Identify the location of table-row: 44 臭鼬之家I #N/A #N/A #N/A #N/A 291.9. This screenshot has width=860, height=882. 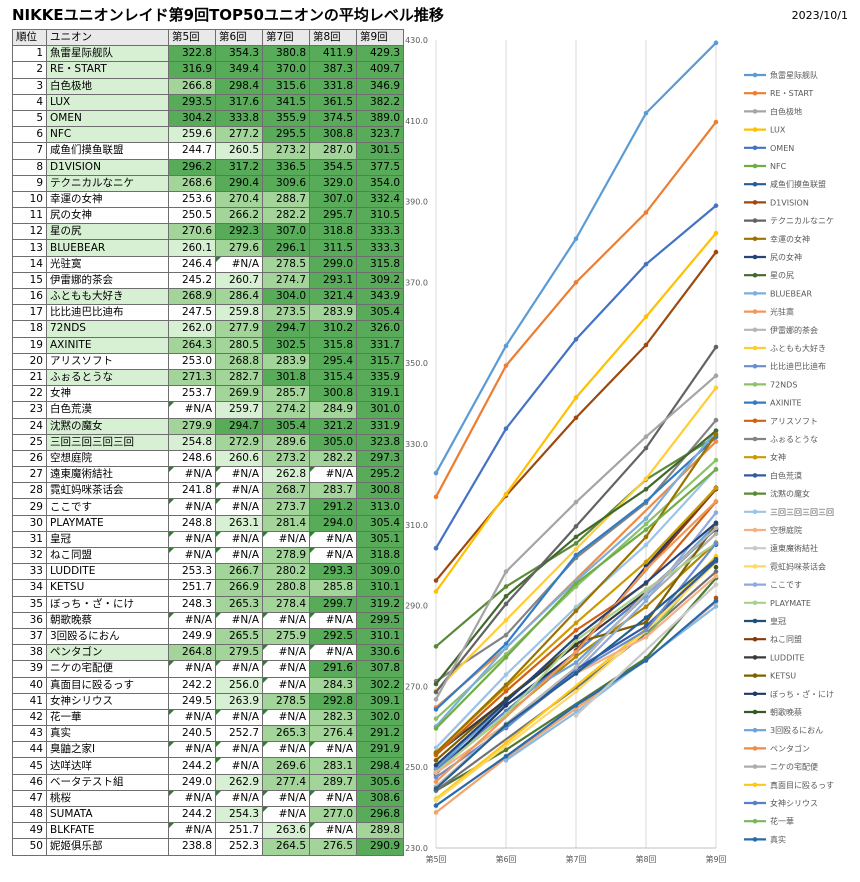
(208, 750).